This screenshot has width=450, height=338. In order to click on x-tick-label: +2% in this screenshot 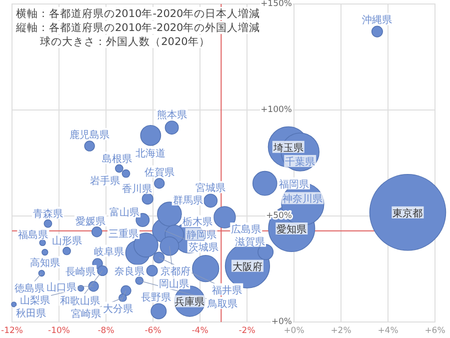, I will do `click(341, 331)`.